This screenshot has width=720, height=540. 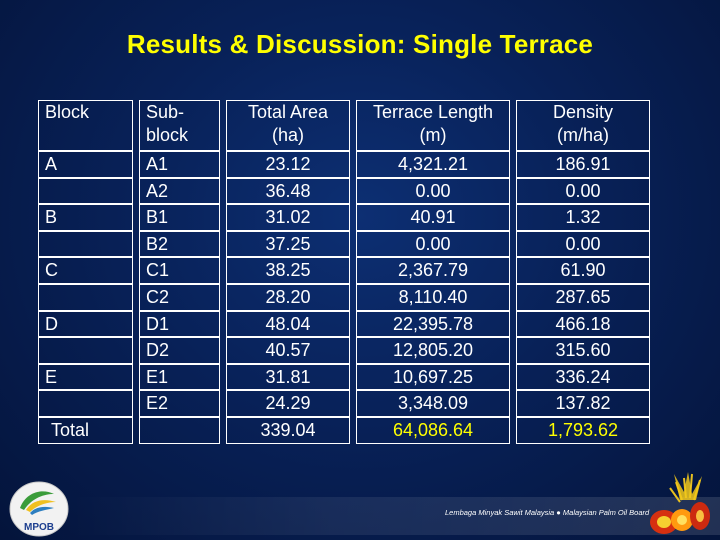 I want to click on cell-subblock: C2, so click(x=179, y=297).